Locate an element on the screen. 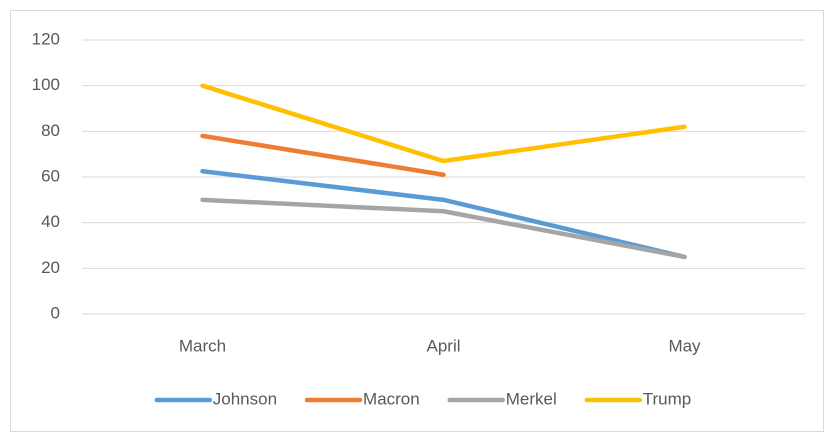  legend-label: Macron is located at coordinates (391, 398).